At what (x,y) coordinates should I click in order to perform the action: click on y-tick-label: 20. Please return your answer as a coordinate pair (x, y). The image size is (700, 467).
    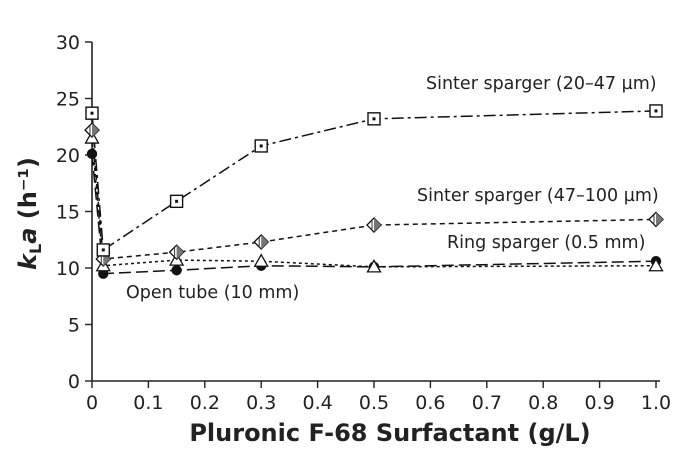
    Looking at the image, I should click on (68, 156).